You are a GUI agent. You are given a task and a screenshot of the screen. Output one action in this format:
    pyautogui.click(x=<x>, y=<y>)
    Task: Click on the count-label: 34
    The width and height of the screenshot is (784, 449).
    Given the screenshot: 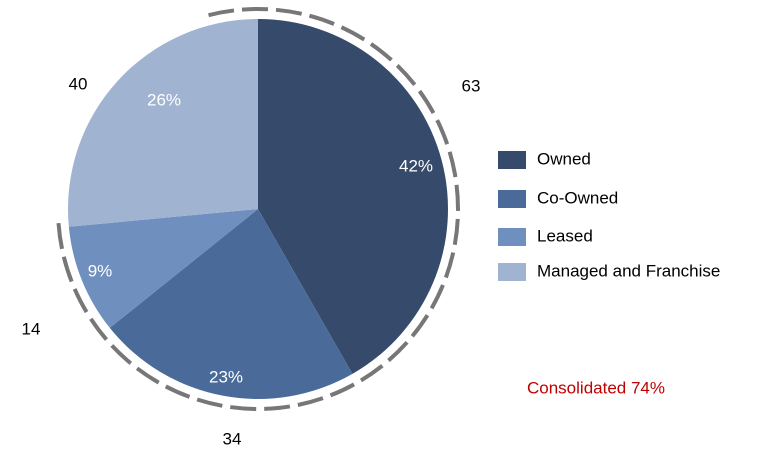 What is the action you would take?
    pyautogui.click(x=232, y=438)
    